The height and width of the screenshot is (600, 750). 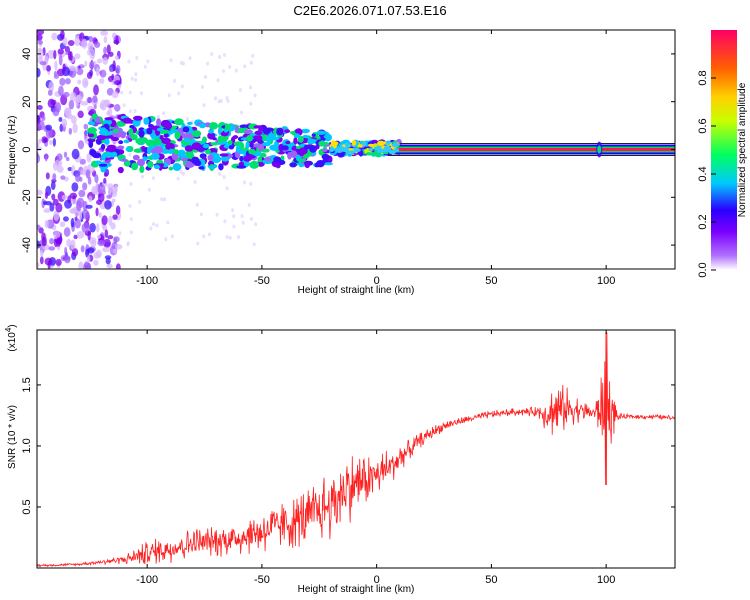 I want to click on snr-y-tick-label: 1.0, so click(x=27, y=445).